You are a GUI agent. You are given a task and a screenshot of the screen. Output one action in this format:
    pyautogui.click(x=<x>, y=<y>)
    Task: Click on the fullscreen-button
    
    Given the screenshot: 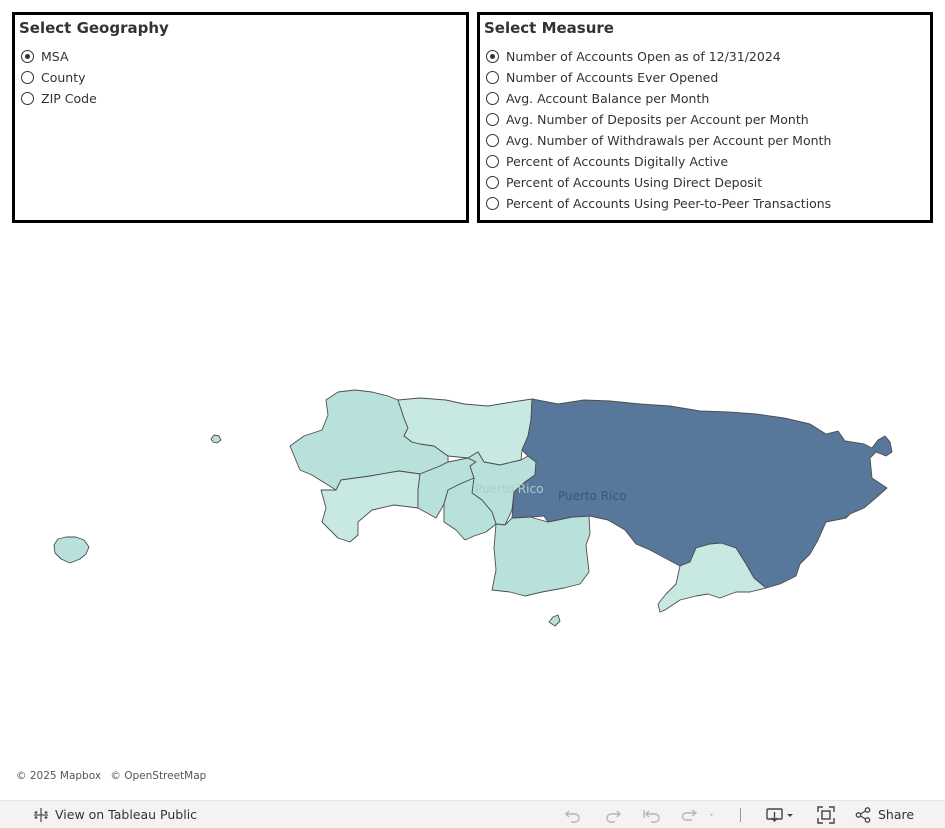 What is the action you would take?
    pyautogui.click(x=826, y=814)
    